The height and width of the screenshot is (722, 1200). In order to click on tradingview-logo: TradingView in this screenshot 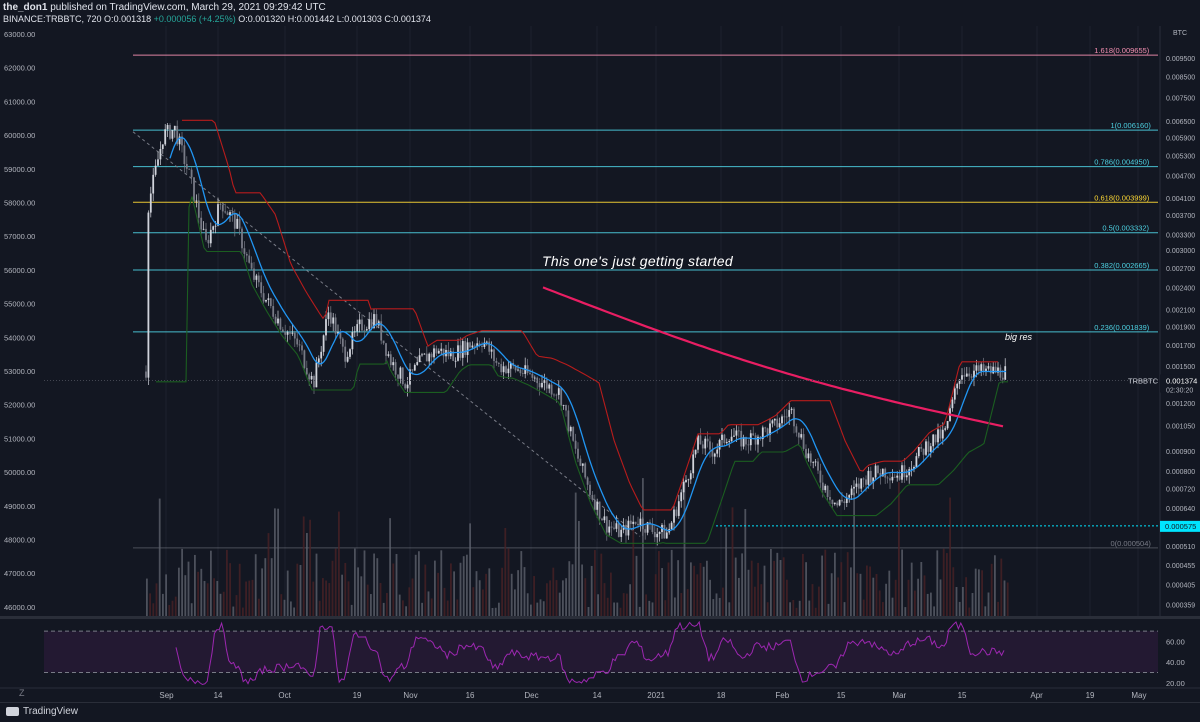, I will do `click(42, 711)`.